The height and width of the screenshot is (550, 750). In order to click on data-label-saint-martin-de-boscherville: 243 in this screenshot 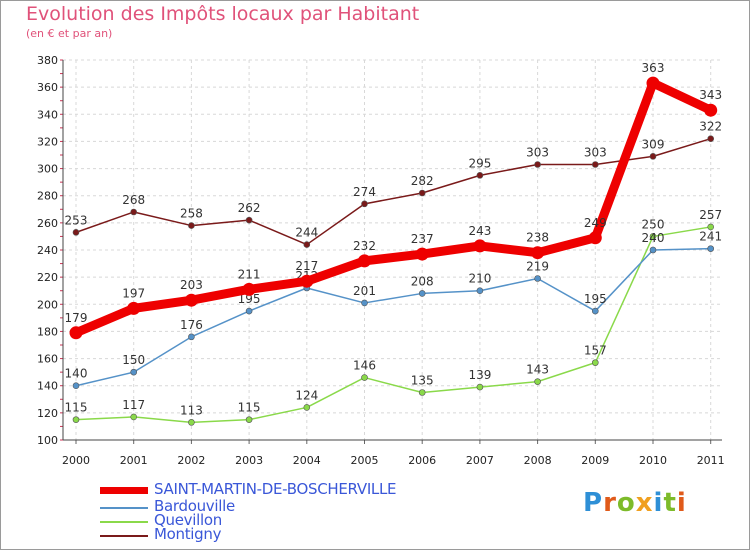, I will do `click(479, 231)`.